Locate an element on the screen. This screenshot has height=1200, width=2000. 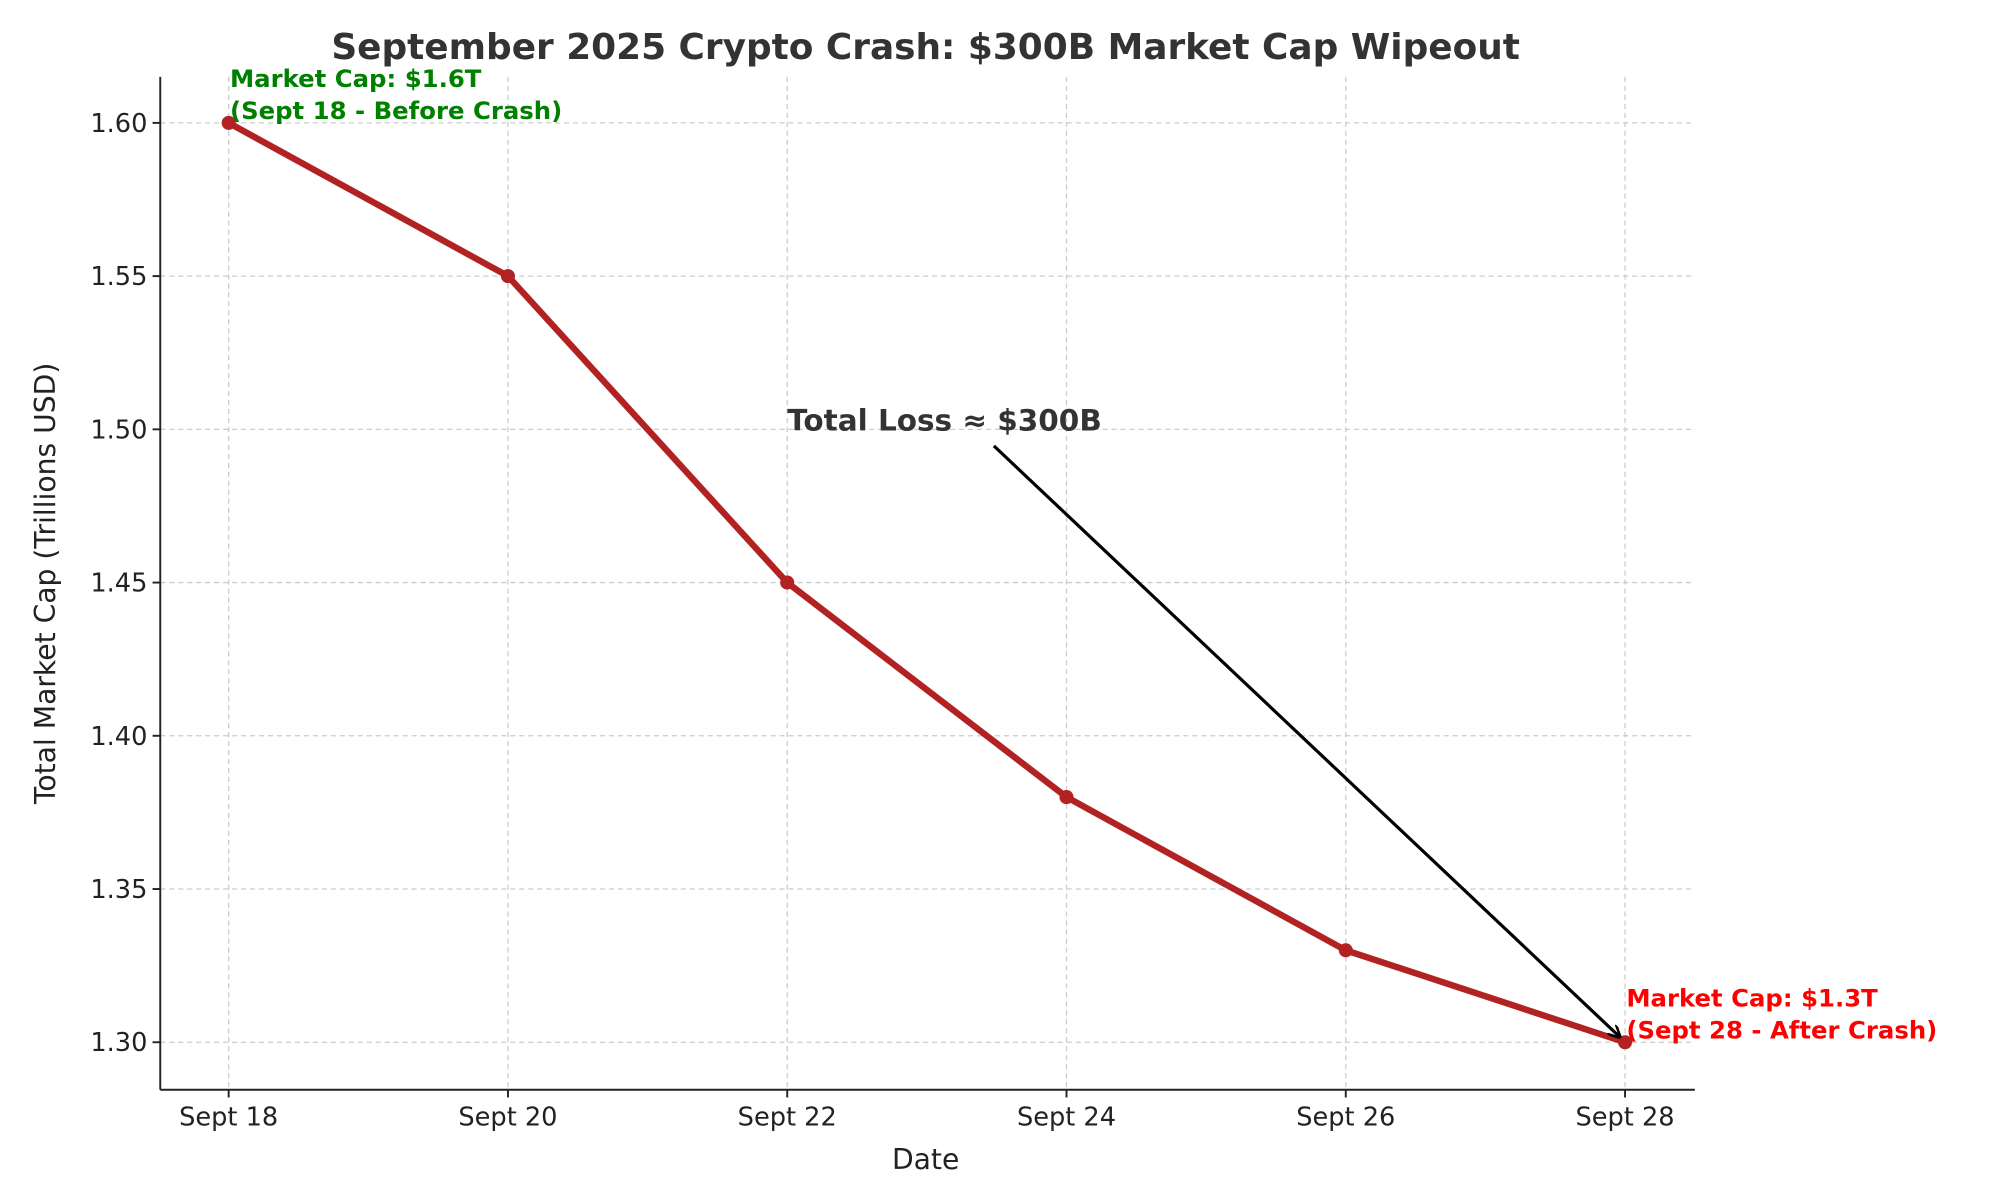
annotation-label: Market Cap: $1.6T is located at coordinates (356, 78).